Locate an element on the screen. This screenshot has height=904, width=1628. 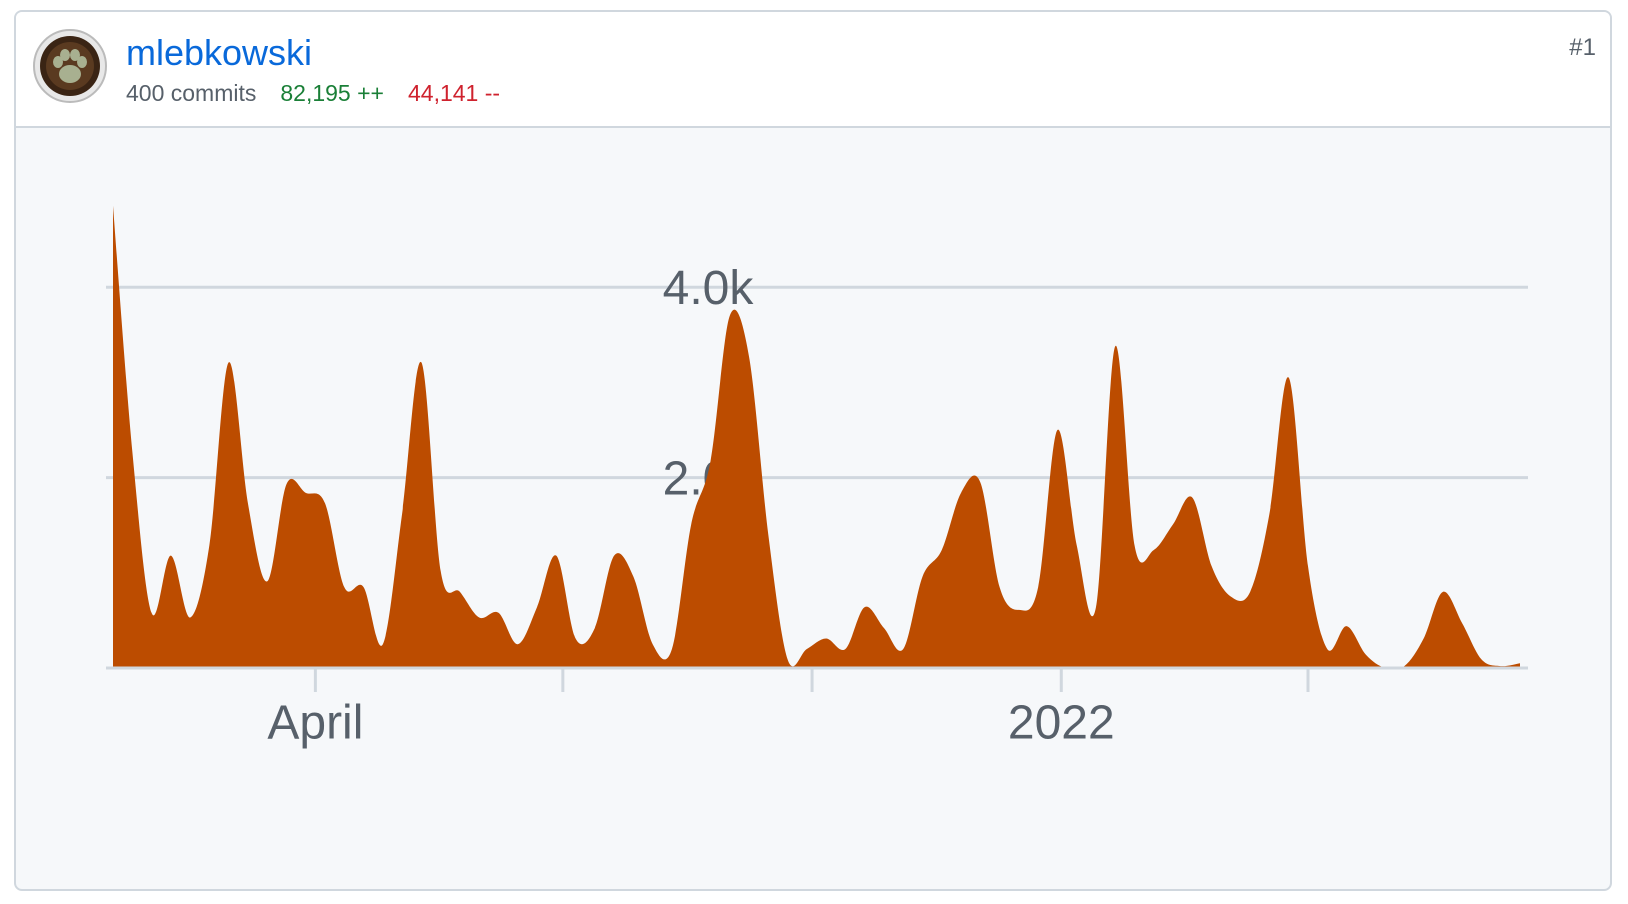
x-tick-label: 2022 is located at coordinates (1061, 723).